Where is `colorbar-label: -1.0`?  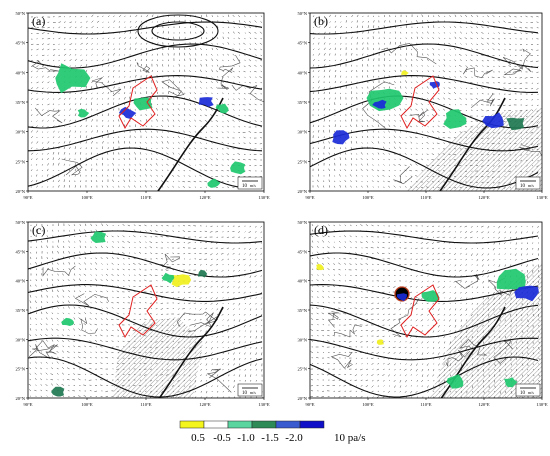
colorbar-label: -1.0 is located at coordinates (246, 438).